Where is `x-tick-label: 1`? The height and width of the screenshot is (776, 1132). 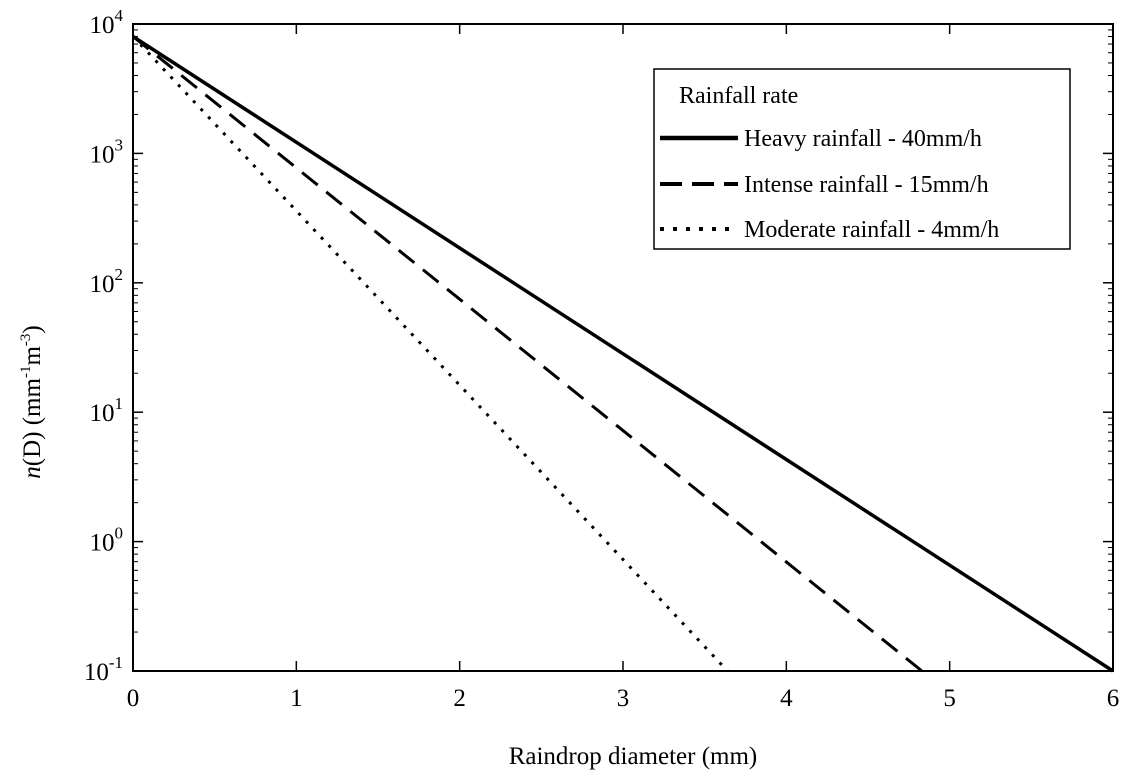
x-tick-label: 1 is located at coordinates (296, 698).